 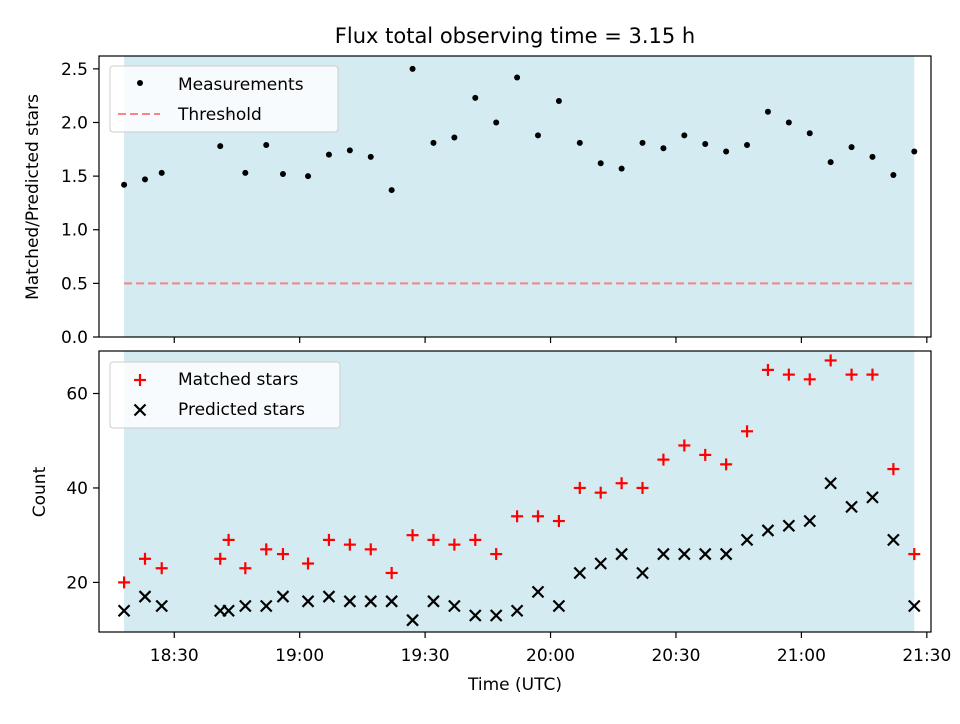 I want to click on legend-predicted-label: Predicted stars, so click(x=241, y=410).